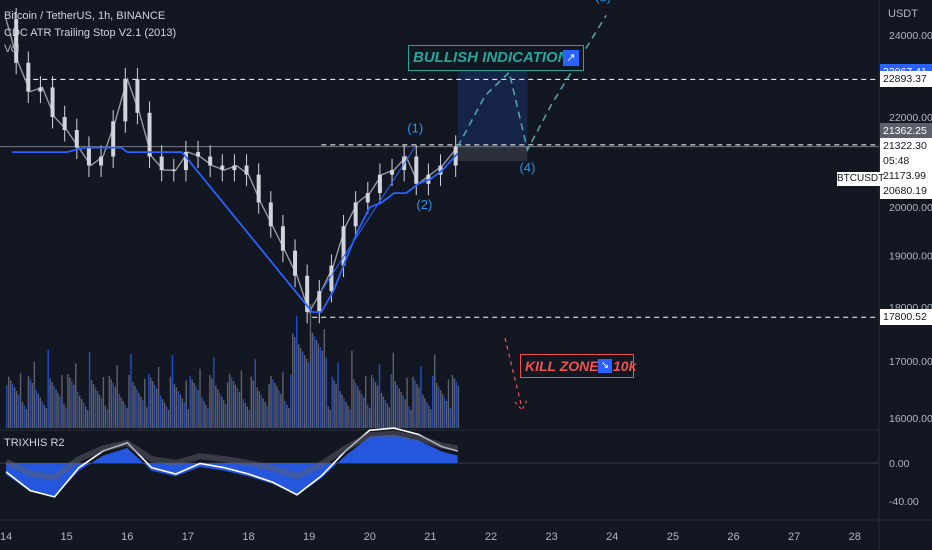  I want to click on arrow-down-right-icon: ↘, so click(605, 366).